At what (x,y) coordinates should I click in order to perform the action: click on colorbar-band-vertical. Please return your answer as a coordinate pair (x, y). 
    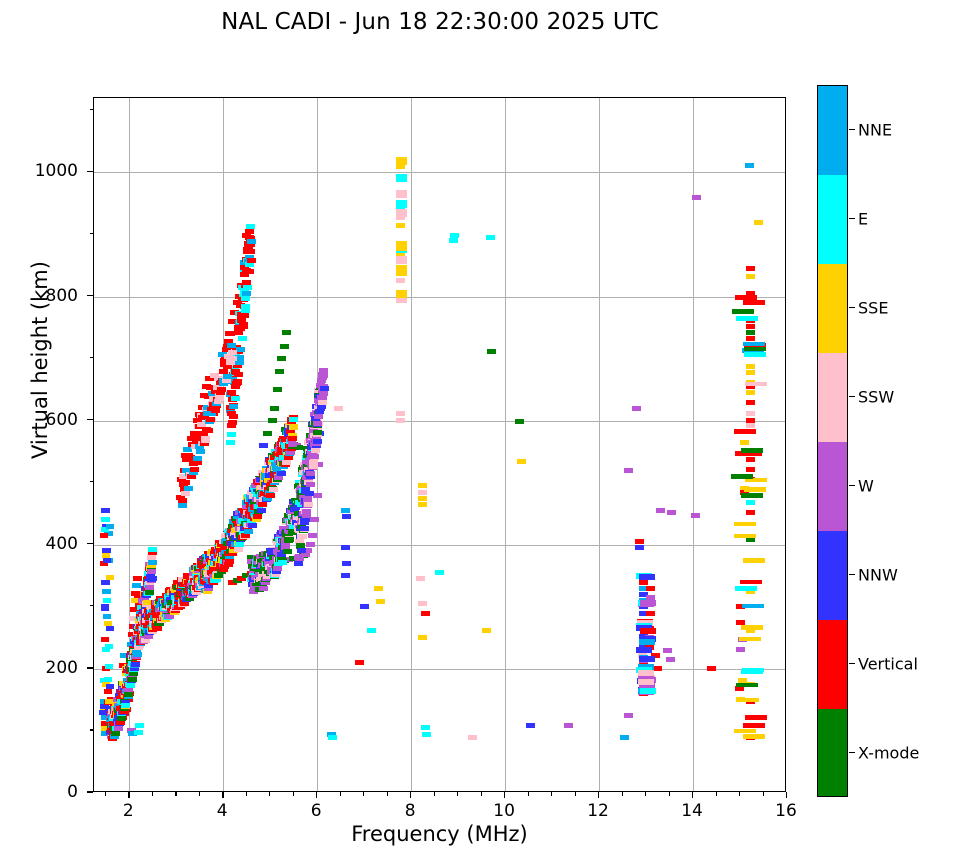
    Looking at the image, I should click on (832, 664).